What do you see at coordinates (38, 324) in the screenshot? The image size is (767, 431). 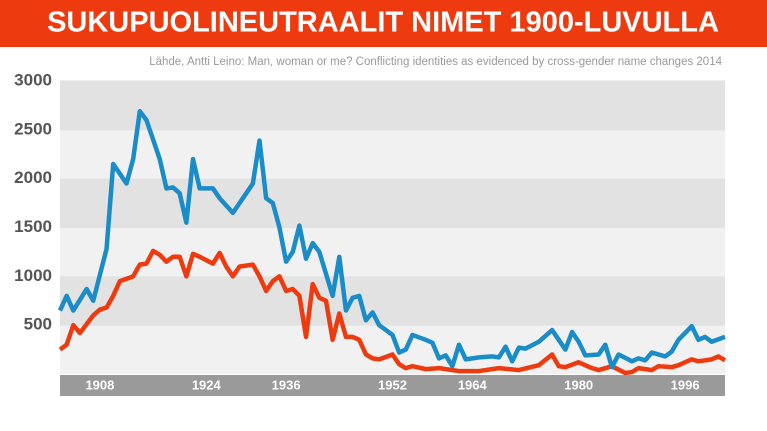 I see `y-tick-label: 500` at bounding box center [38, 324].